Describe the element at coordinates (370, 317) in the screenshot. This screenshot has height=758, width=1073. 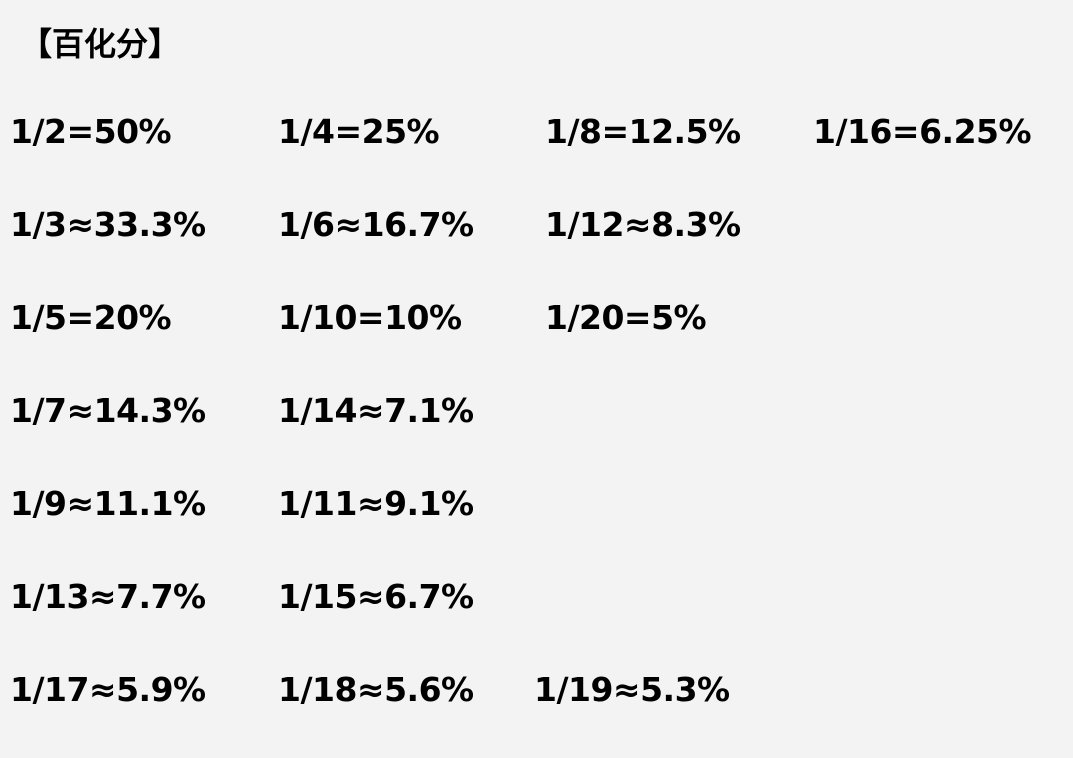
I see `conversion-item: 1/10=10%` at that location.